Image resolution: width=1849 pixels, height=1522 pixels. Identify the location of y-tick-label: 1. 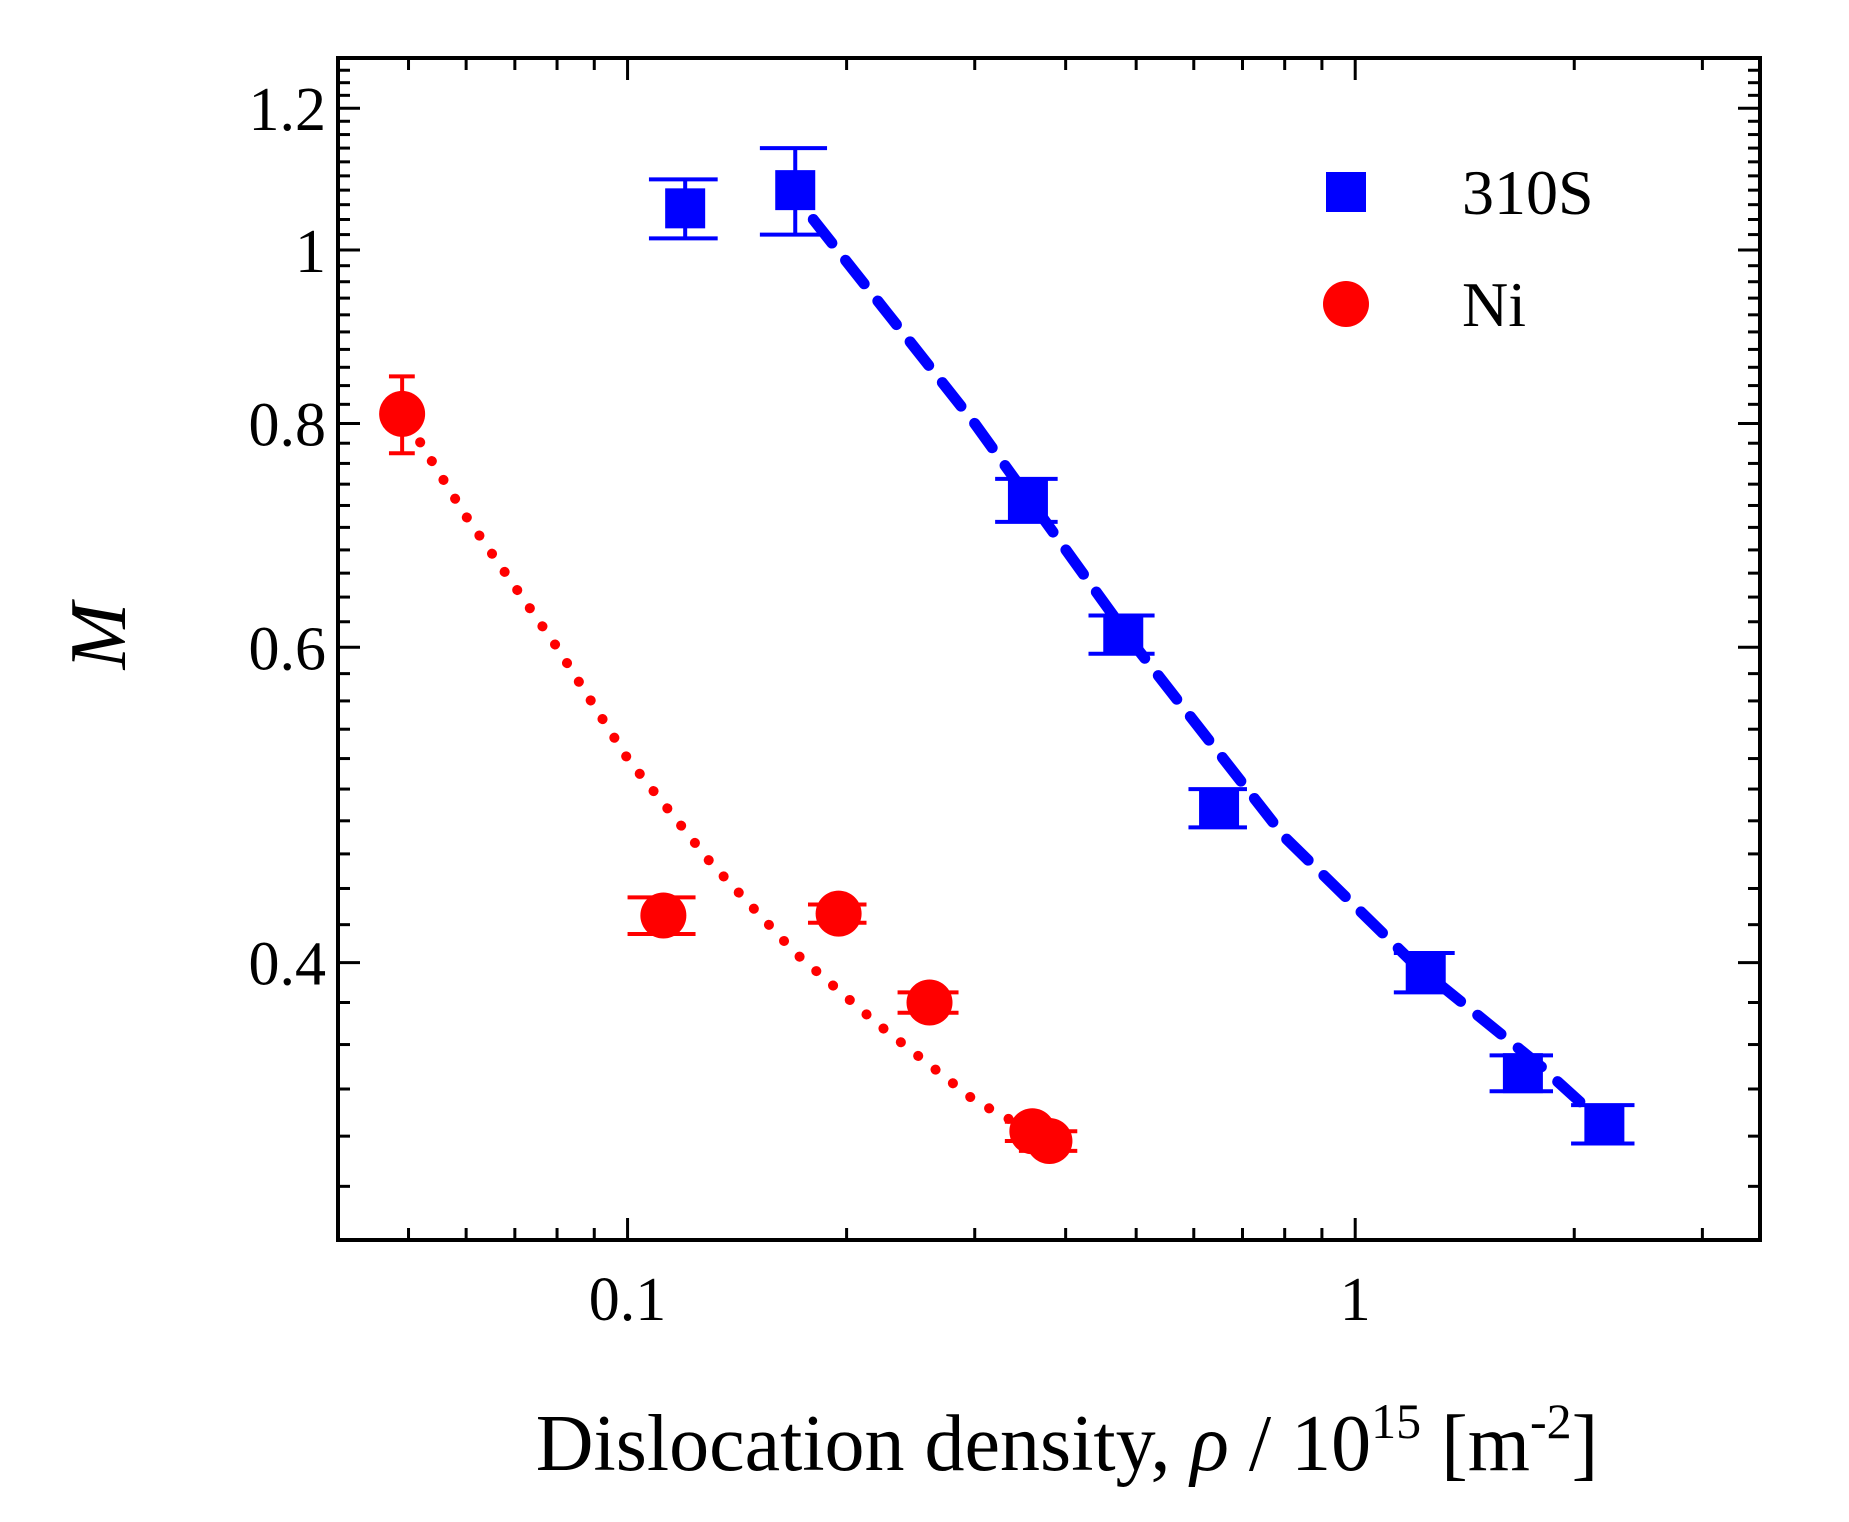
(310, 252).